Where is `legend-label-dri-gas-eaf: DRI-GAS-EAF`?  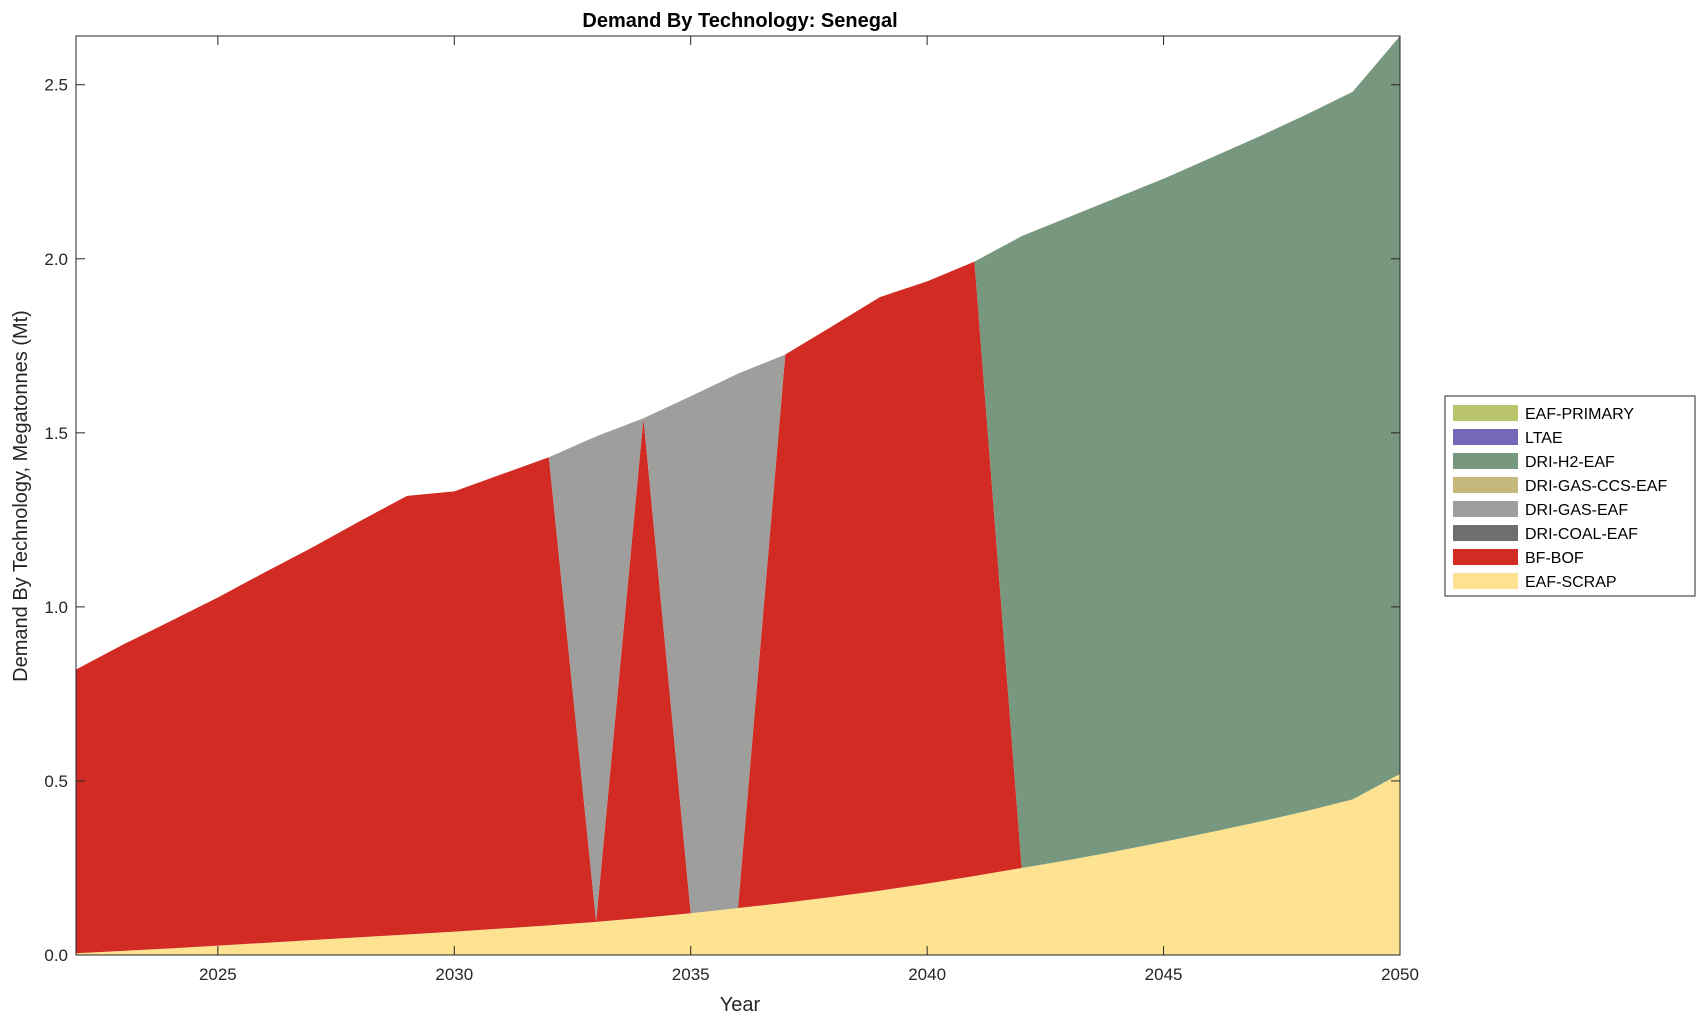 legend-label-dri-gas-eaf: DRI-GAS-EAF is located at coordinates (1576, 510).